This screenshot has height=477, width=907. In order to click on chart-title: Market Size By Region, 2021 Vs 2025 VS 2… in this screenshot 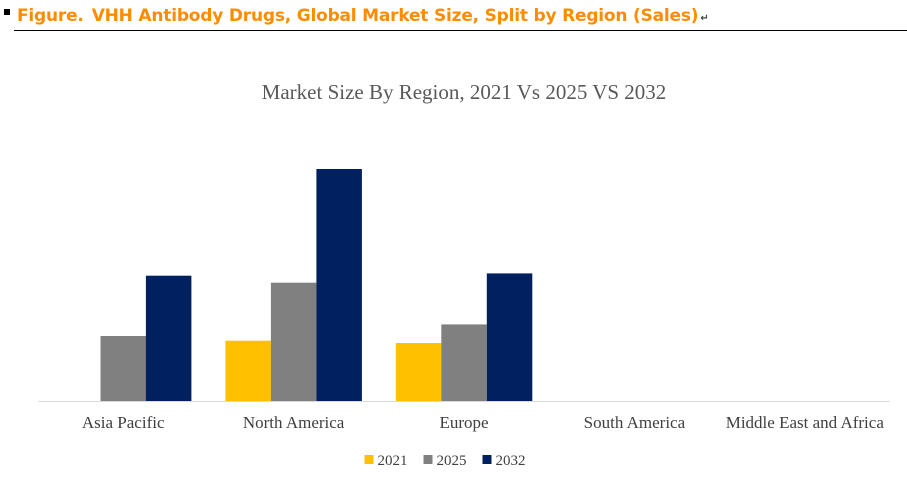, I will do `click(464, 92)`.